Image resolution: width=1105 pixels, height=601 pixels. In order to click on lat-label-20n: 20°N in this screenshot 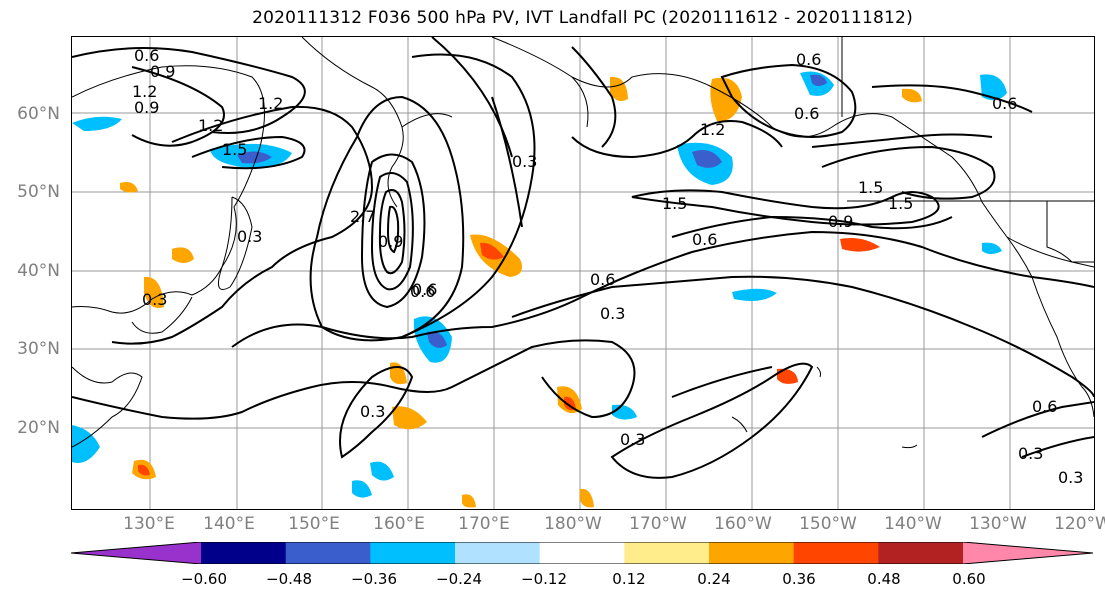, I will do `click(38, 428)`.